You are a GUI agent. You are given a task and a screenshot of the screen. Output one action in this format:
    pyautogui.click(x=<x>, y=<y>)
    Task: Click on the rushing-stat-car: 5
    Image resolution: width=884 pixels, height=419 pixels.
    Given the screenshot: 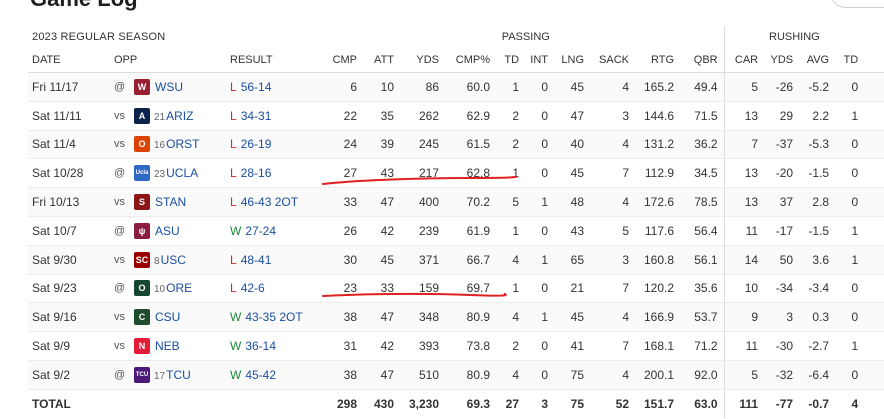 What is the action you would take?
    pyautogui.click(x=744, y=375)
    